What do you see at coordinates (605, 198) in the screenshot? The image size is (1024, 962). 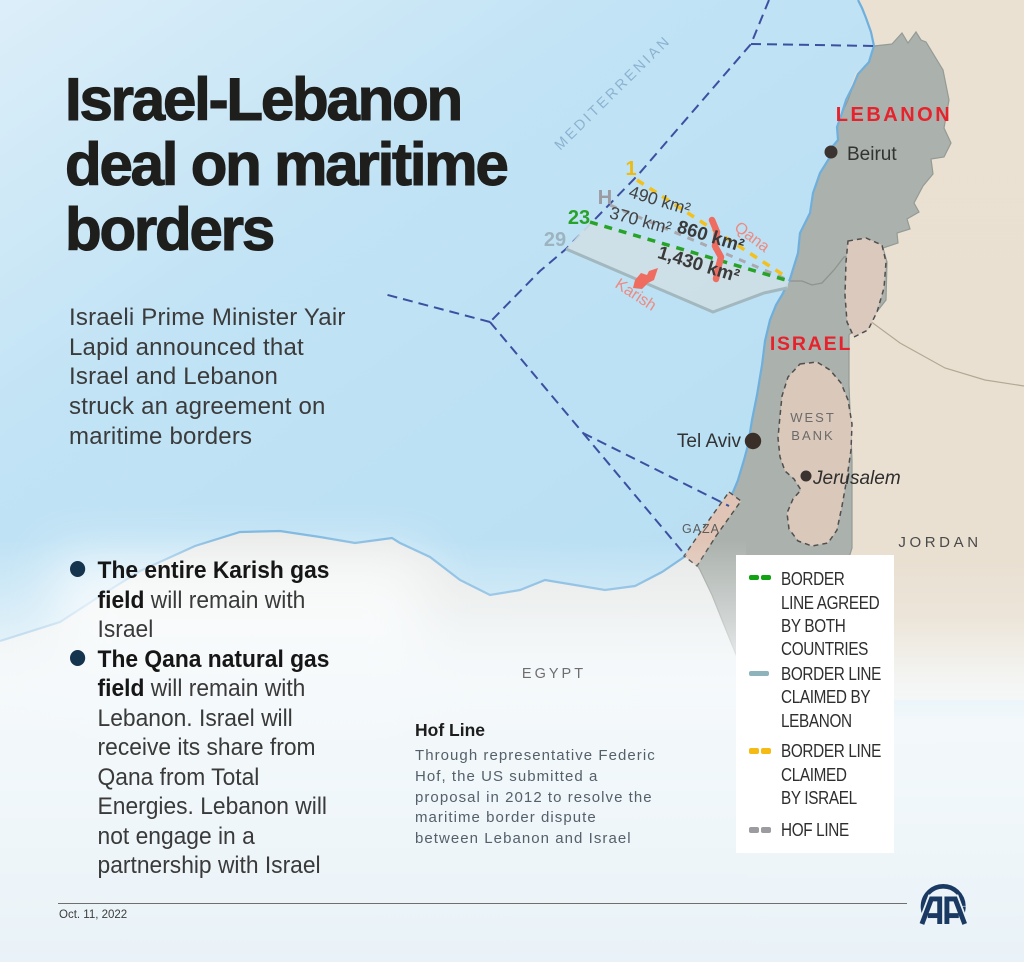 I see `svg-text: H` at bounding box center [605, 198].